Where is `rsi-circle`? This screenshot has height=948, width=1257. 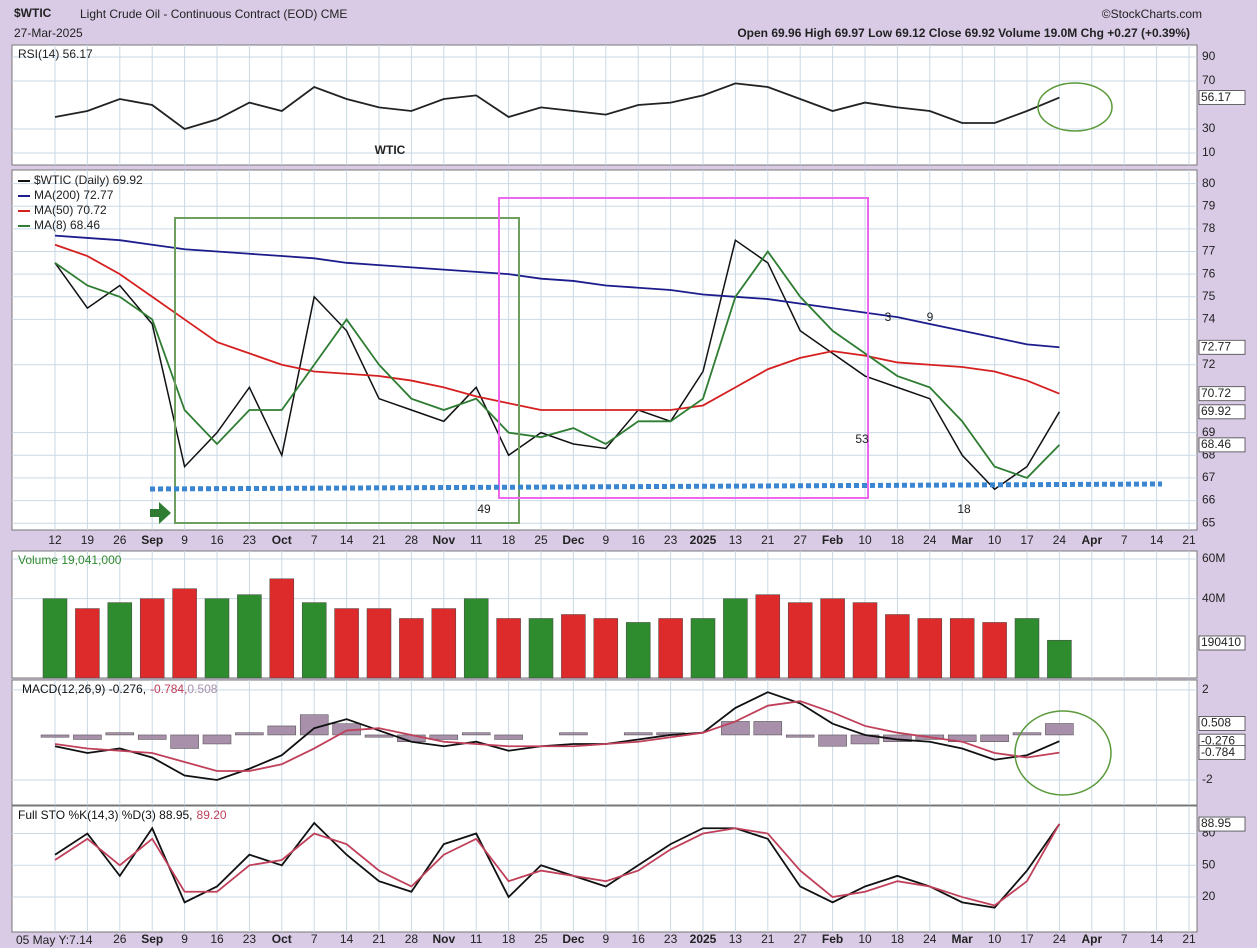 rsi-circle is located at coordinates (1075, 107).